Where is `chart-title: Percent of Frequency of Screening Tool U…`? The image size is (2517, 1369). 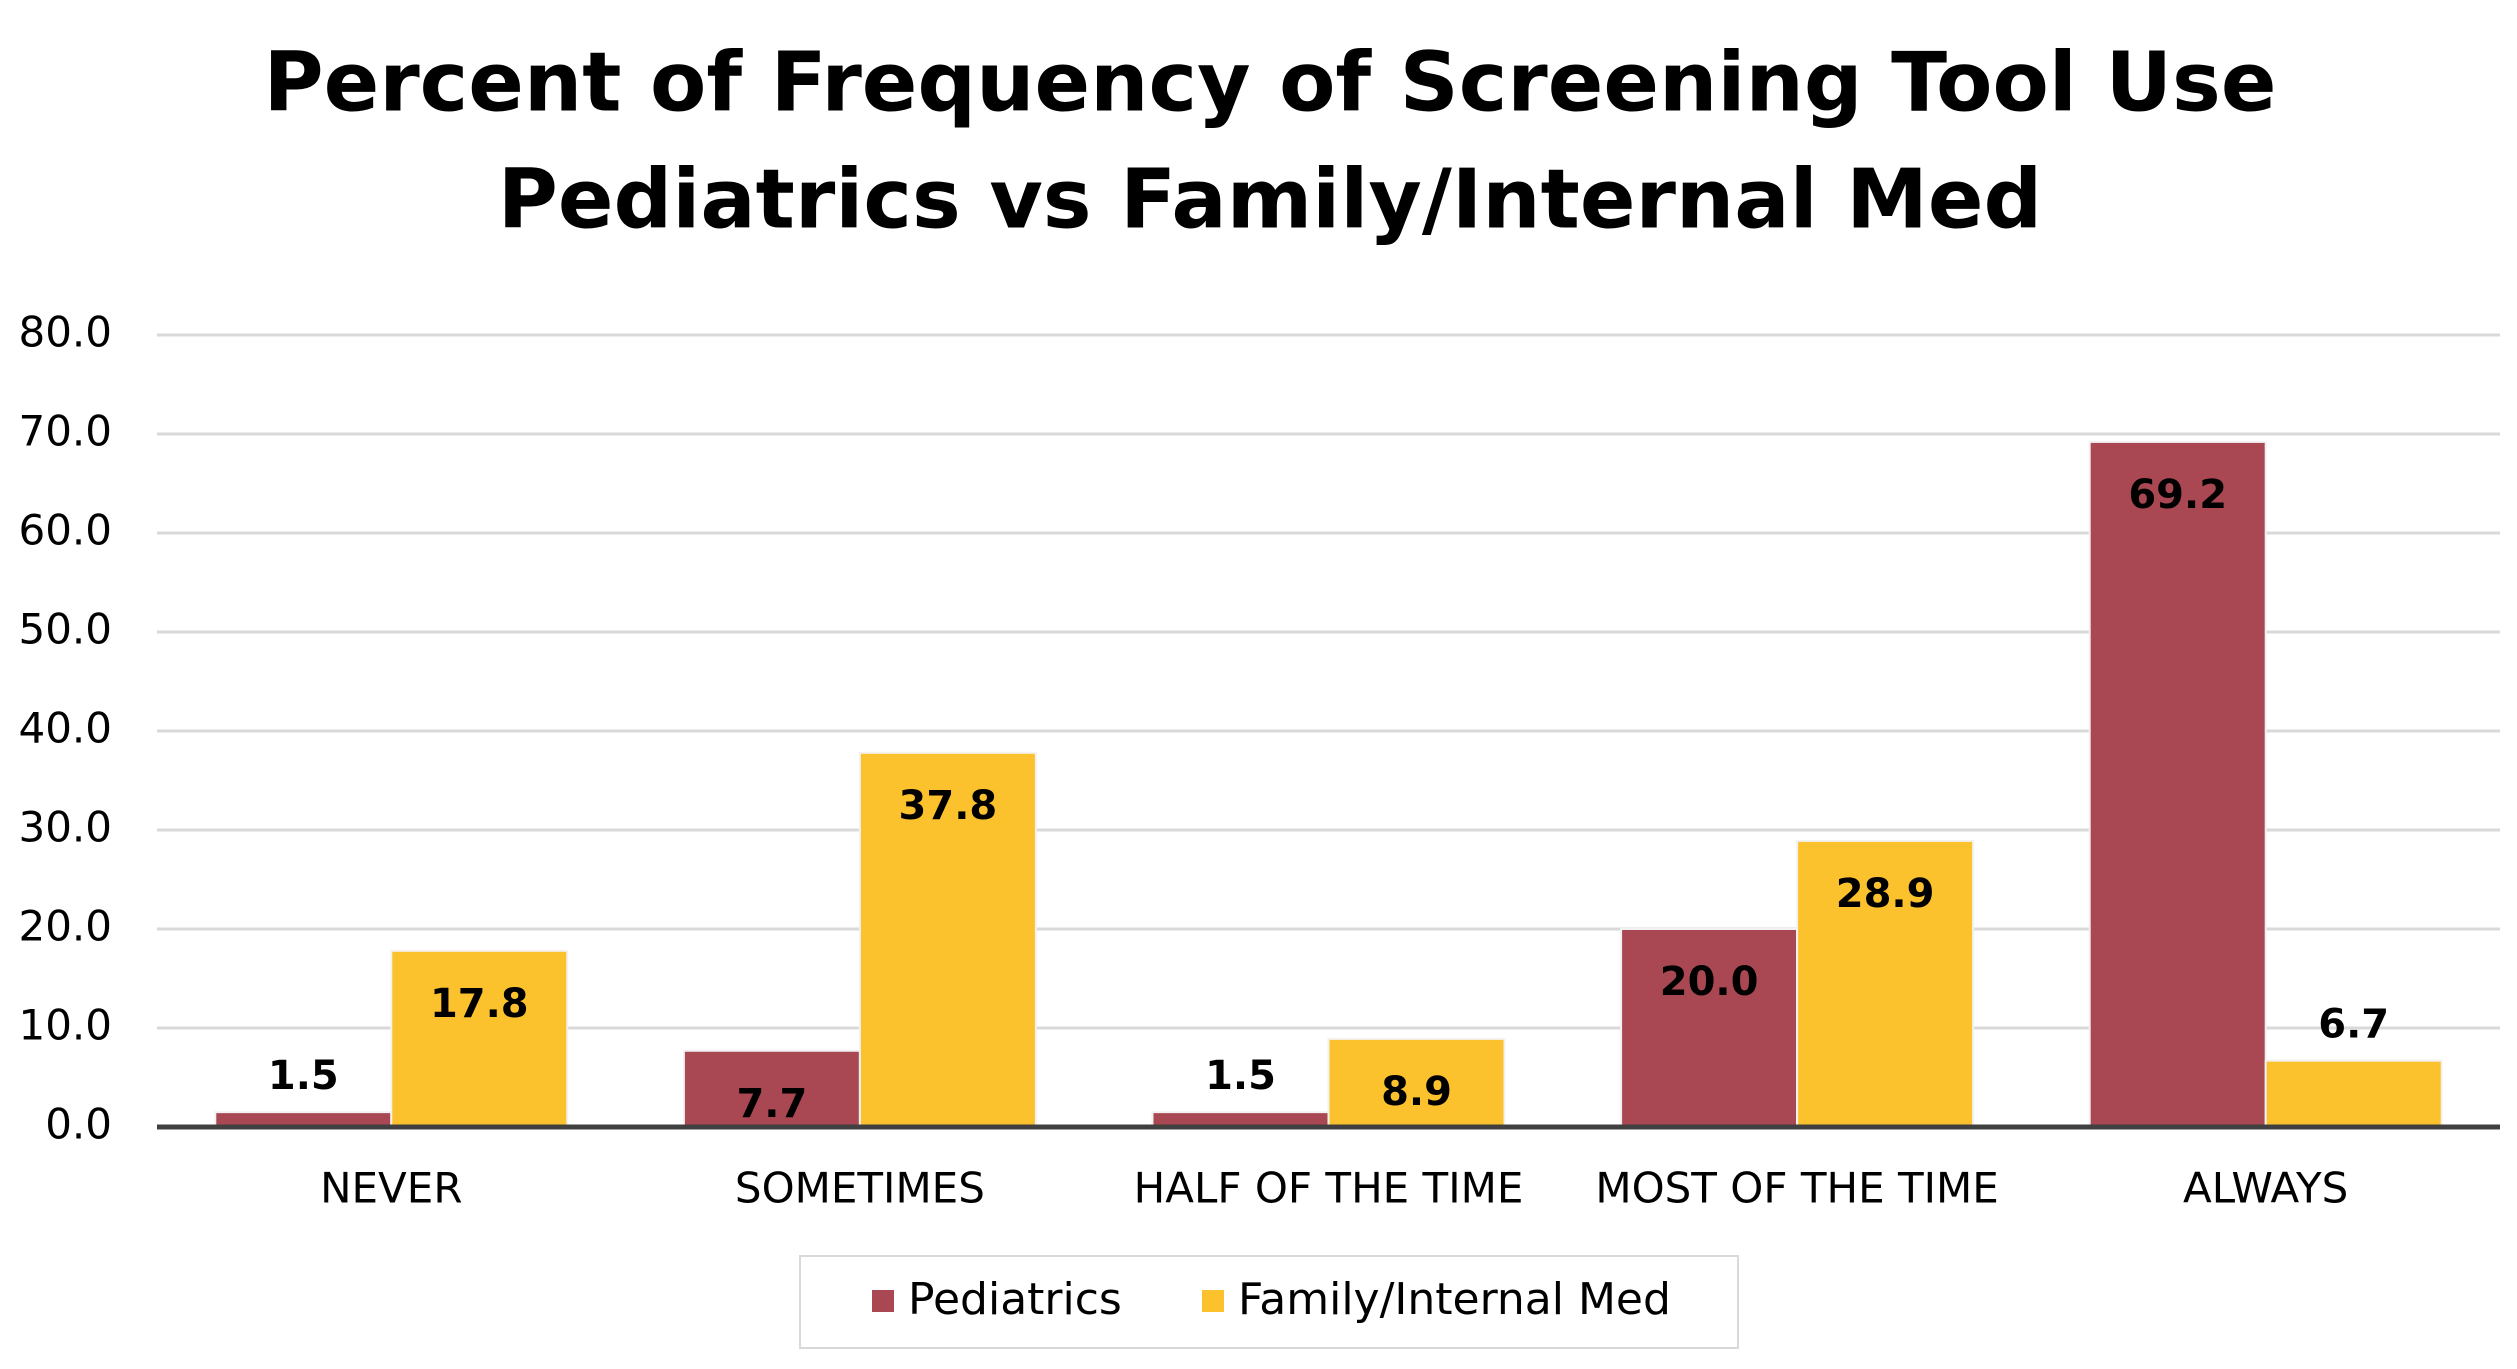 chart-title: Percent of Frequency of Screening Tool U… is located at coordinates (1270, 82).